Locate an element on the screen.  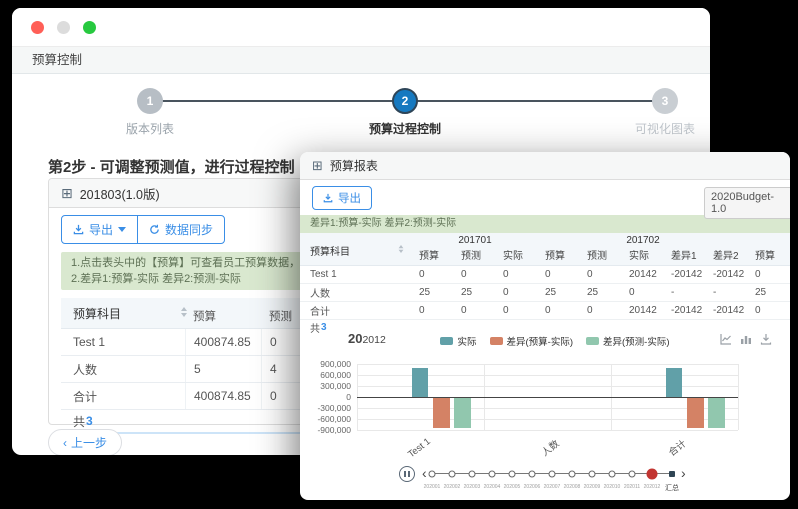
bar-chart-icon is located at coordinates (746, 339).